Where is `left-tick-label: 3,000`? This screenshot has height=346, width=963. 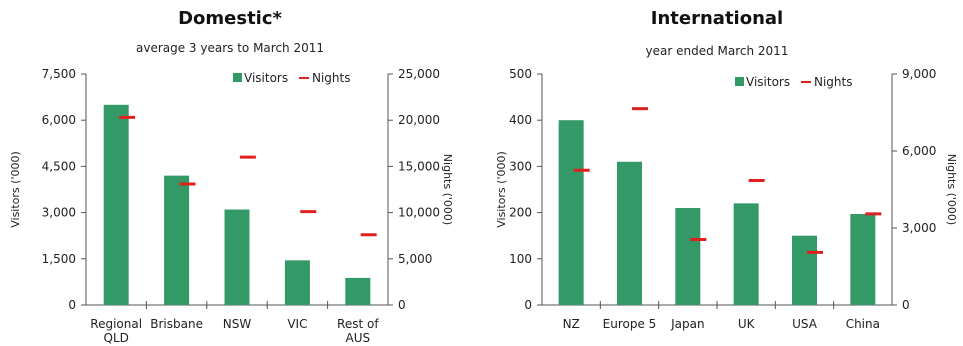 left-tick-label: 3,000 is located at coordinates (59, 213).